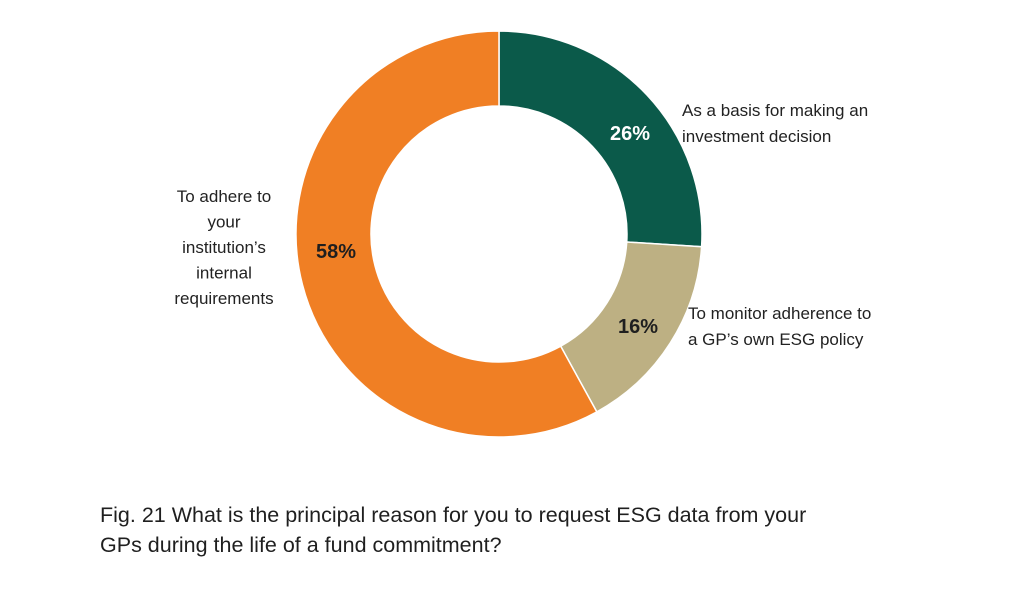 The height and width of the screenshot is (610, 1024). Describe the element at coordinates (779, 313) in the screenshot. I see `category-label-line: To monitor adherence to` at that location.